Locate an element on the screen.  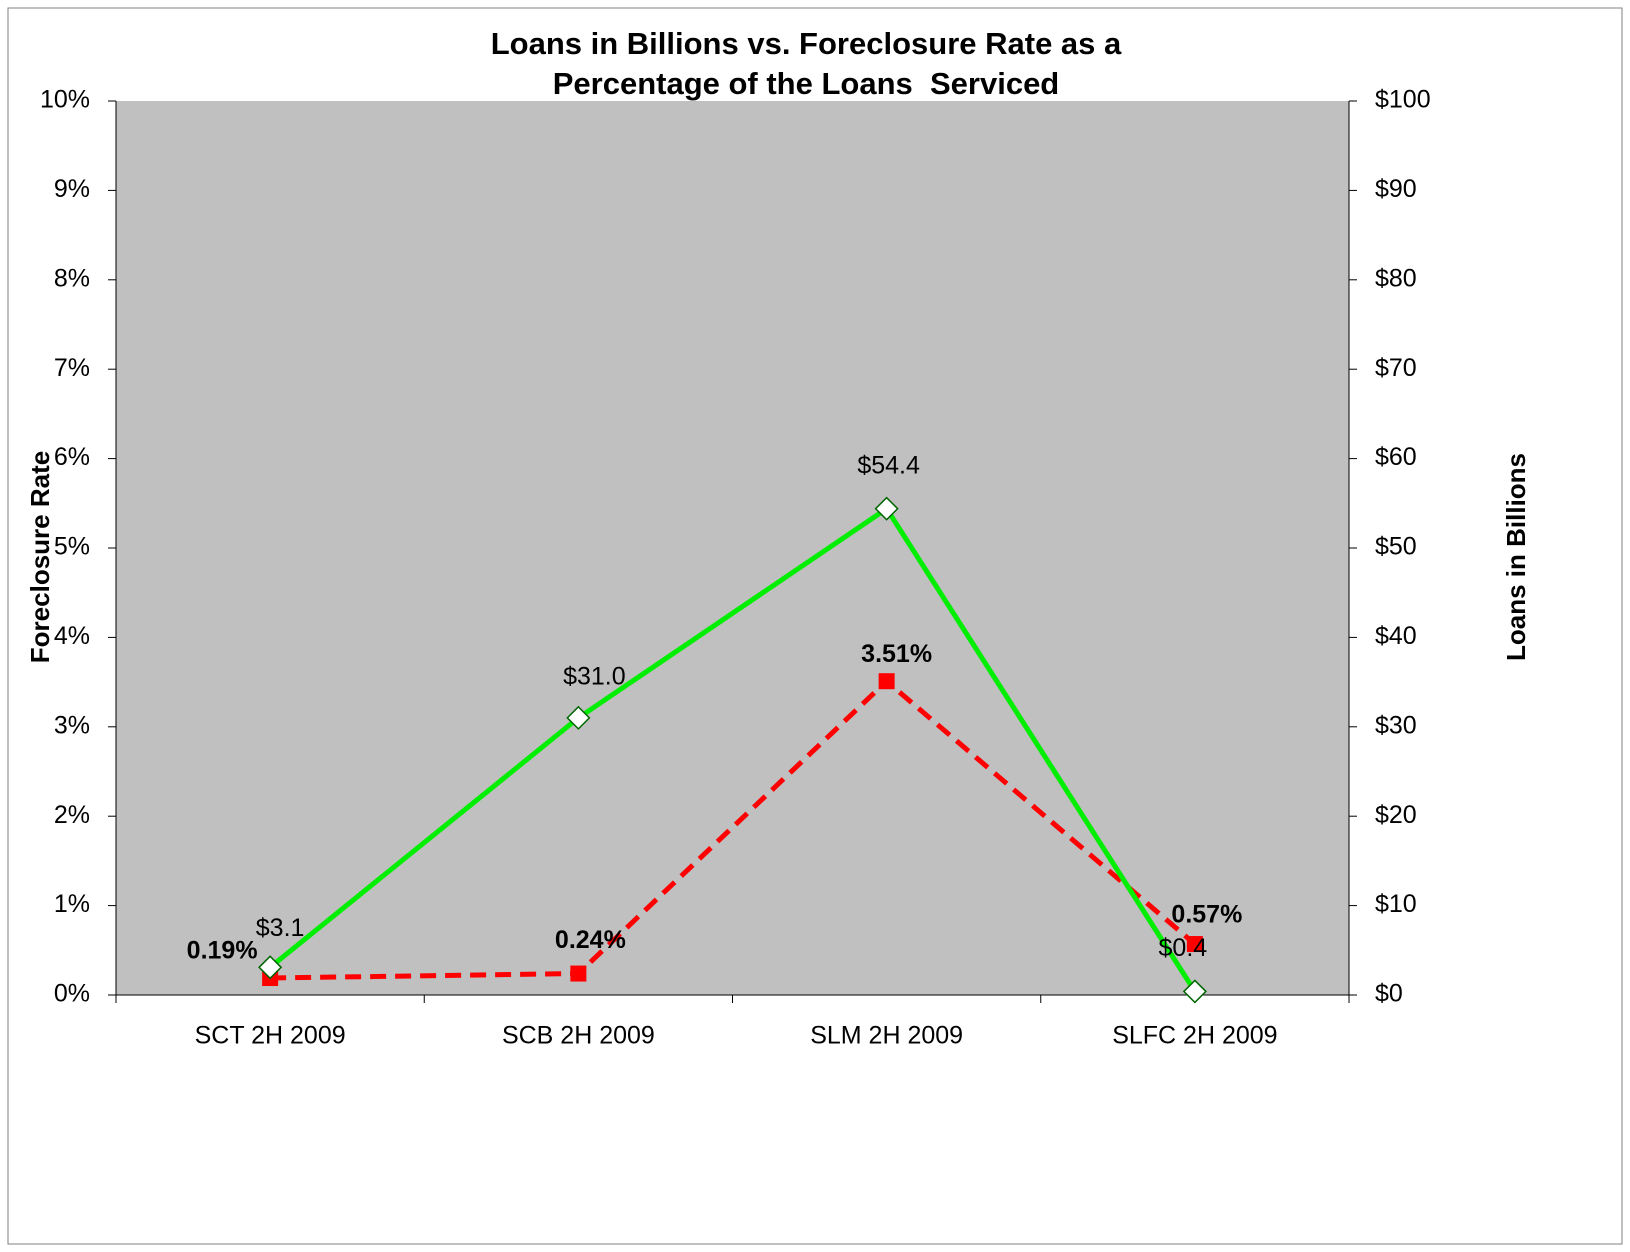
x-tick-label: SLFC 2H 2009 is located at coordinates (1194, 1036).